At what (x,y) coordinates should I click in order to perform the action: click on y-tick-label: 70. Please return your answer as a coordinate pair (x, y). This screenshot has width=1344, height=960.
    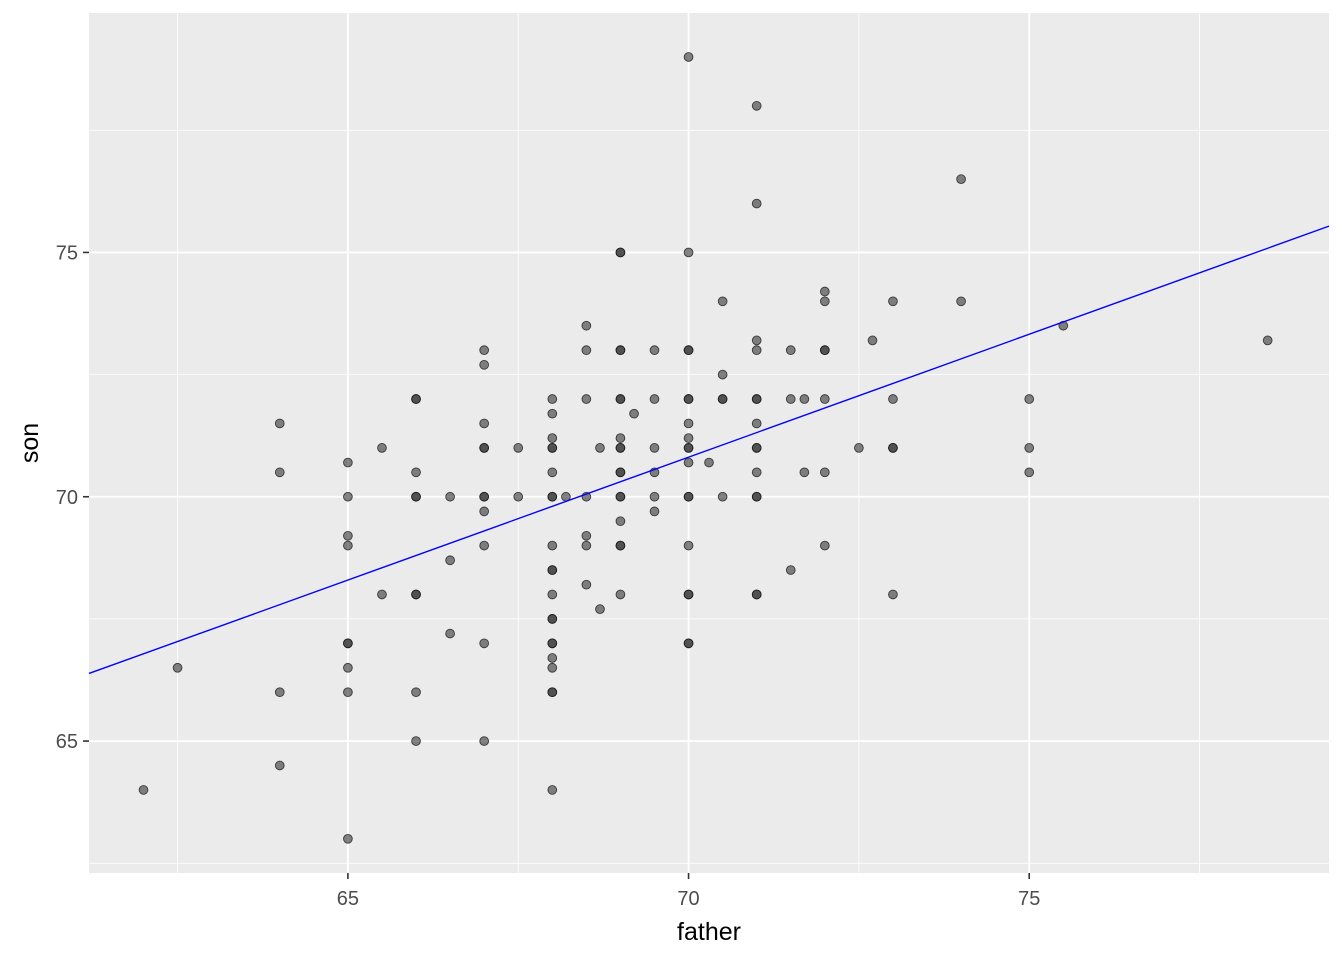
    Looking at the image, I should click on (67, 498).